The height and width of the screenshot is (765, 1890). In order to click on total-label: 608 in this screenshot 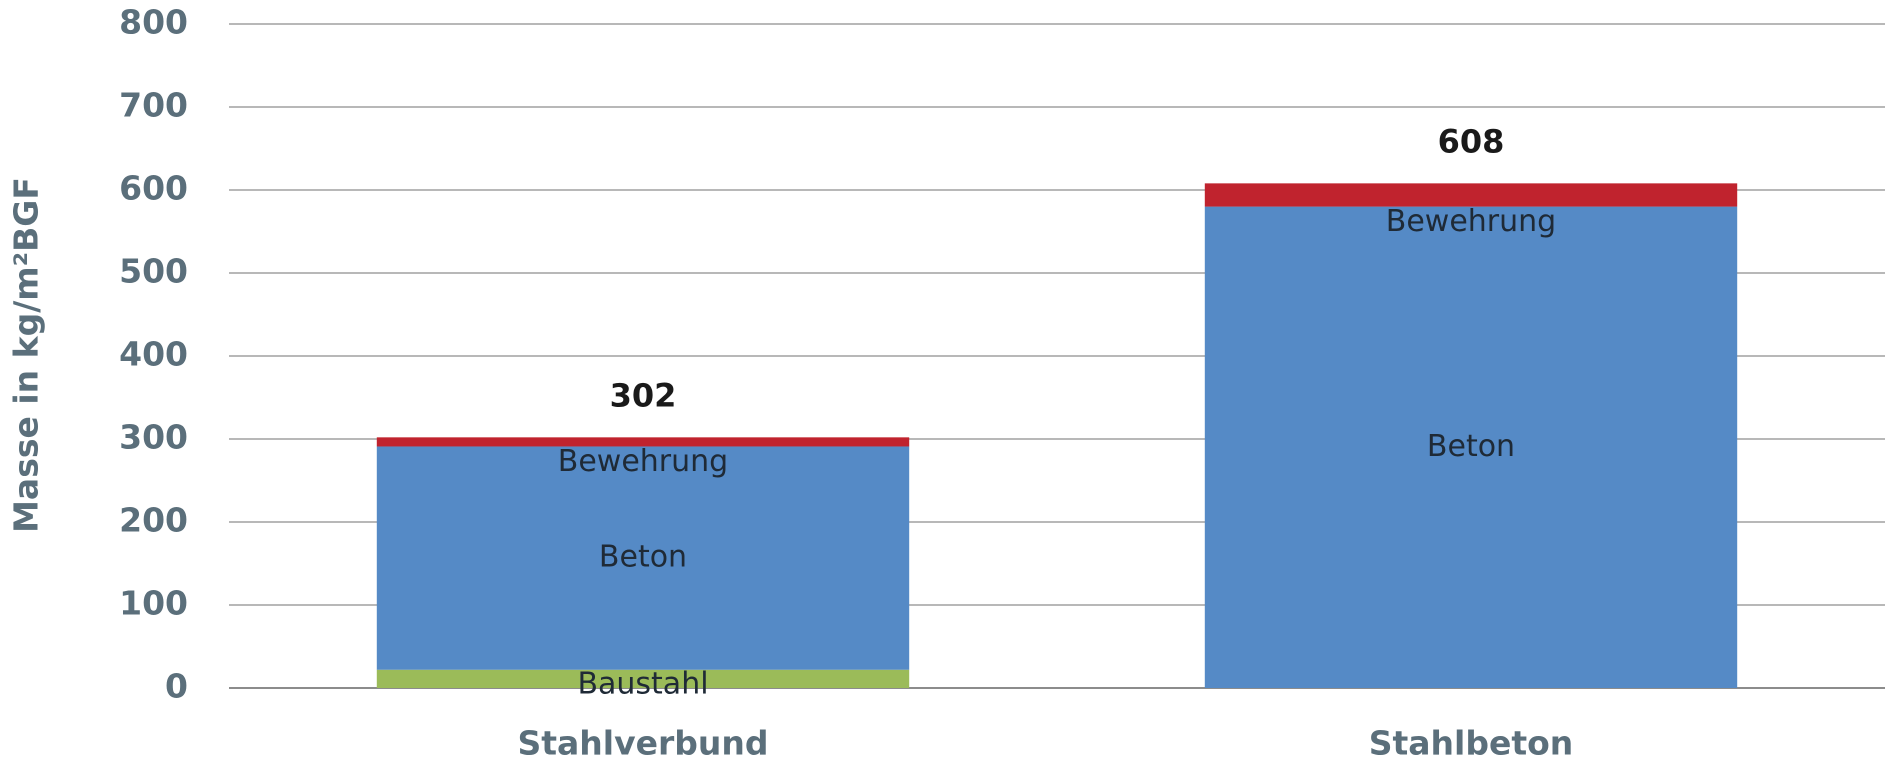, I will do `click(1471, 141)`.